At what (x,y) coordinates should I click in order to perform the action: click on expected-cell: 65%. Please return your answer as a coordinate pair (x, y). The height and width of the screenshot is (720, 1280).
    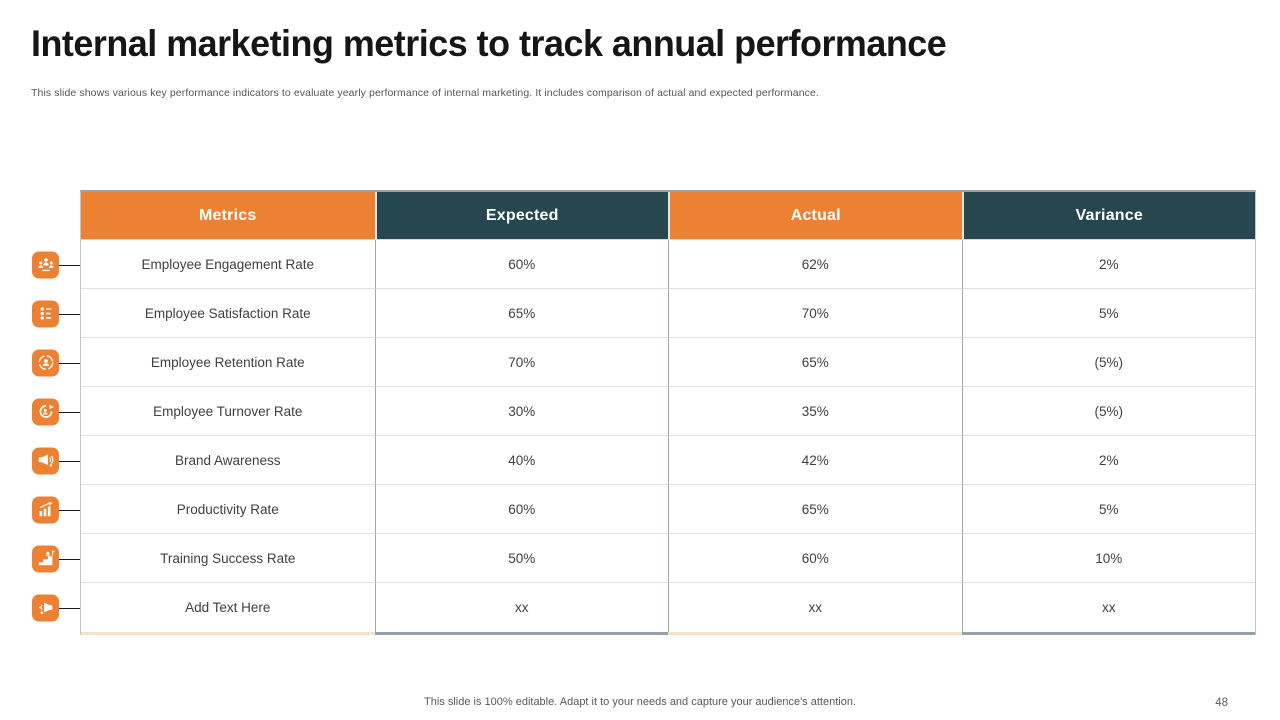
    Looking at the image, I should click on (521, 313).